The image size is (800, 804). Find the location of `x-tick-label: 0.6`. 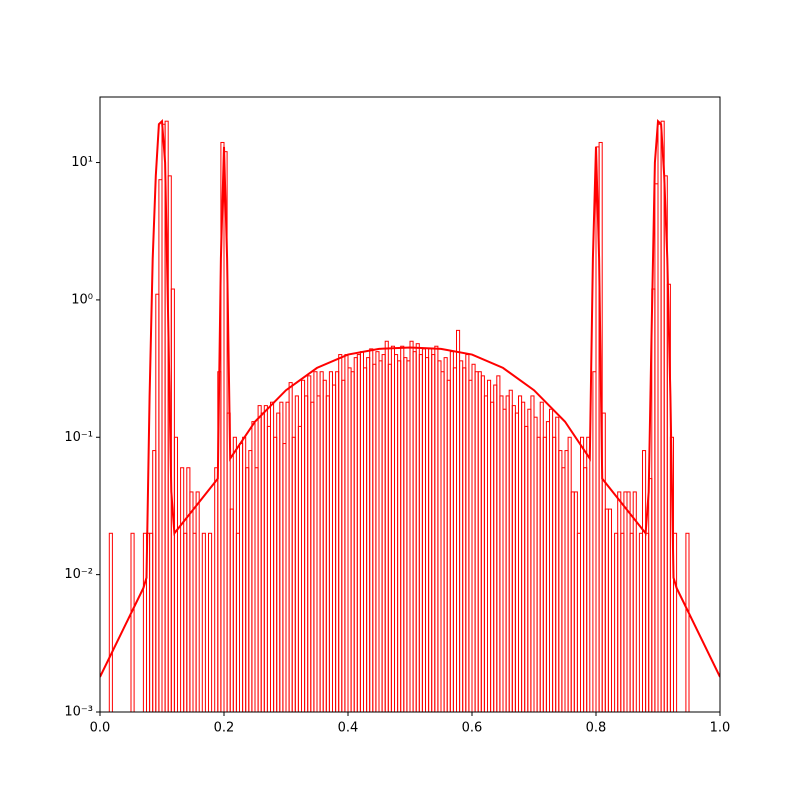

x-tick-label: 0.6 is located at coordinates (472, 728).